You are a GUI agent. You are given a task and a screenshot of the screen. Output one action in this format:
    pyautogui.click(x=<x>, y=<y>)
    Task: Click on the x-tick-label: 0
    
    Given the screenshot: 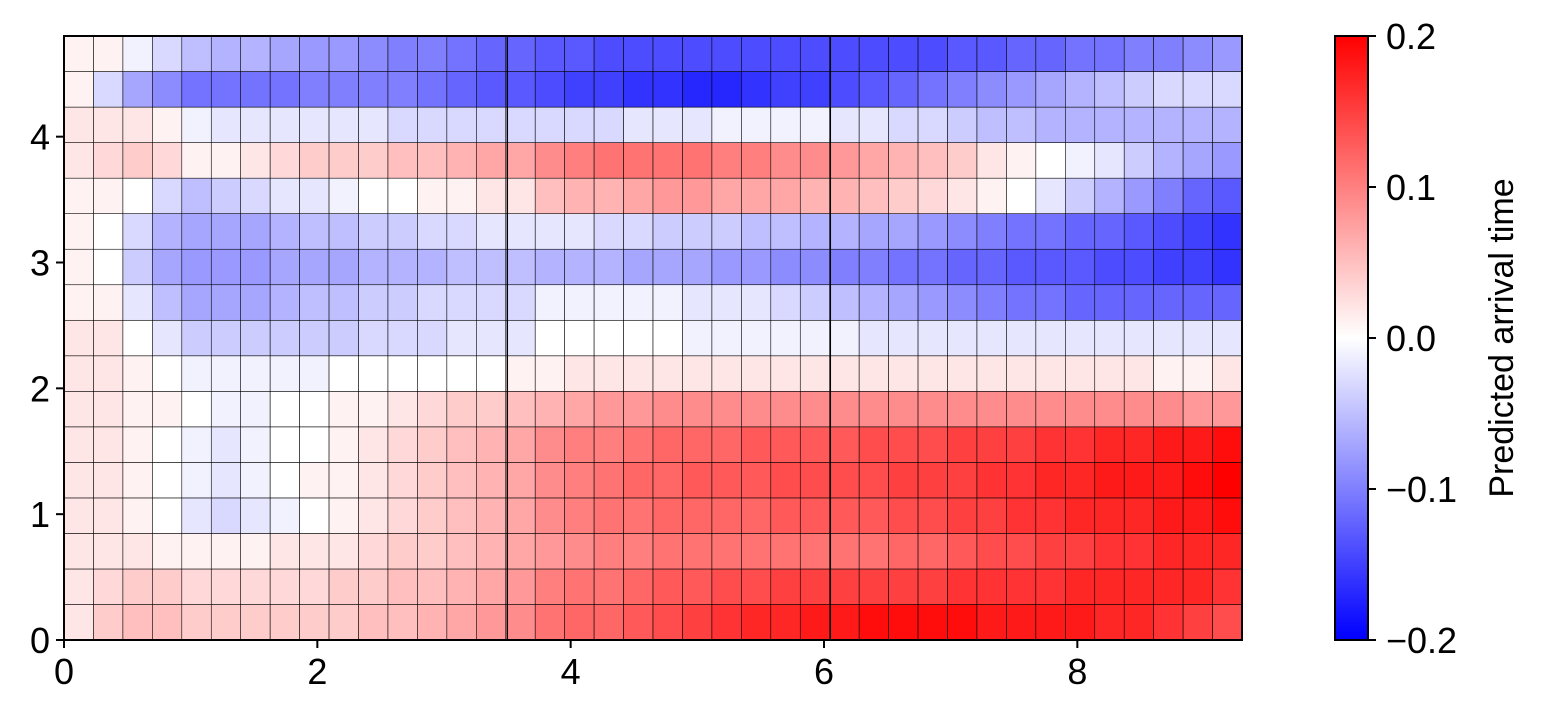 What is the action you would take?
    pyautogui.click(x=64, y=671)
    